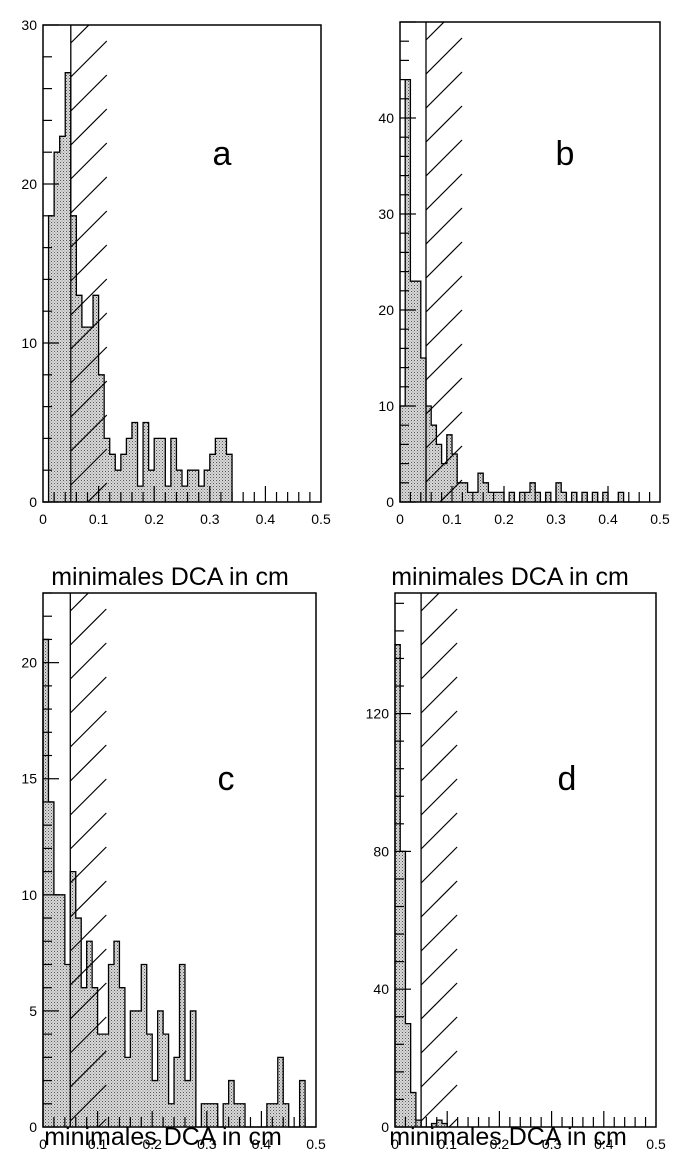  What do you see at coordinates (316, 1144) in the screenshot?
I see `x-tick-label: 0.5` at bounding box center [316, 1144].